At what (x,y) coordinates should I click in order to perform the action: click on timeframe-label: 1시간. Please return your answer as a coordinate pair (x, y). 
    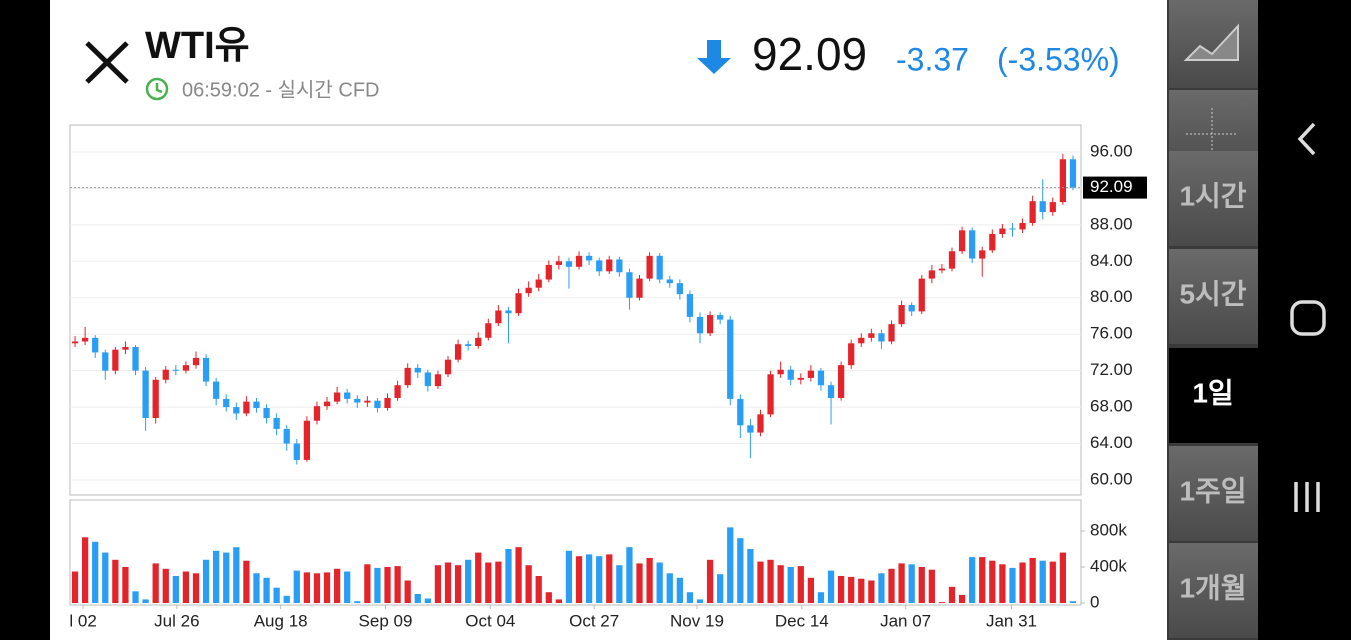
    Looking at the image, I should click on (1212, 195).